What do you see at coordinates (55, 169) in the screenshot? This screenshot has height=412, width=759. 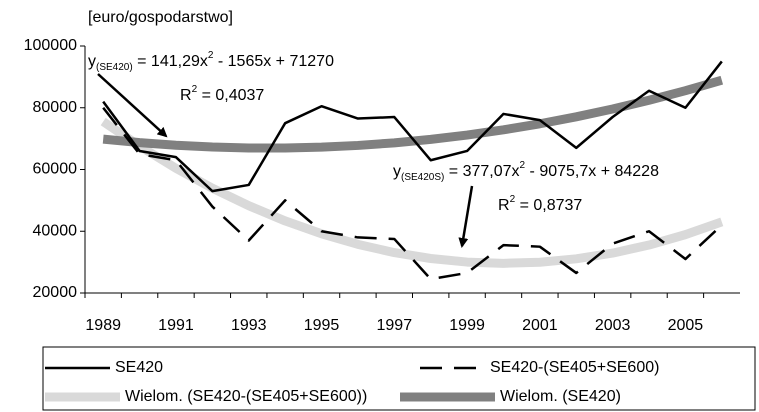 I see `y-tick-label: 60000` at bounding box center [55, 169].